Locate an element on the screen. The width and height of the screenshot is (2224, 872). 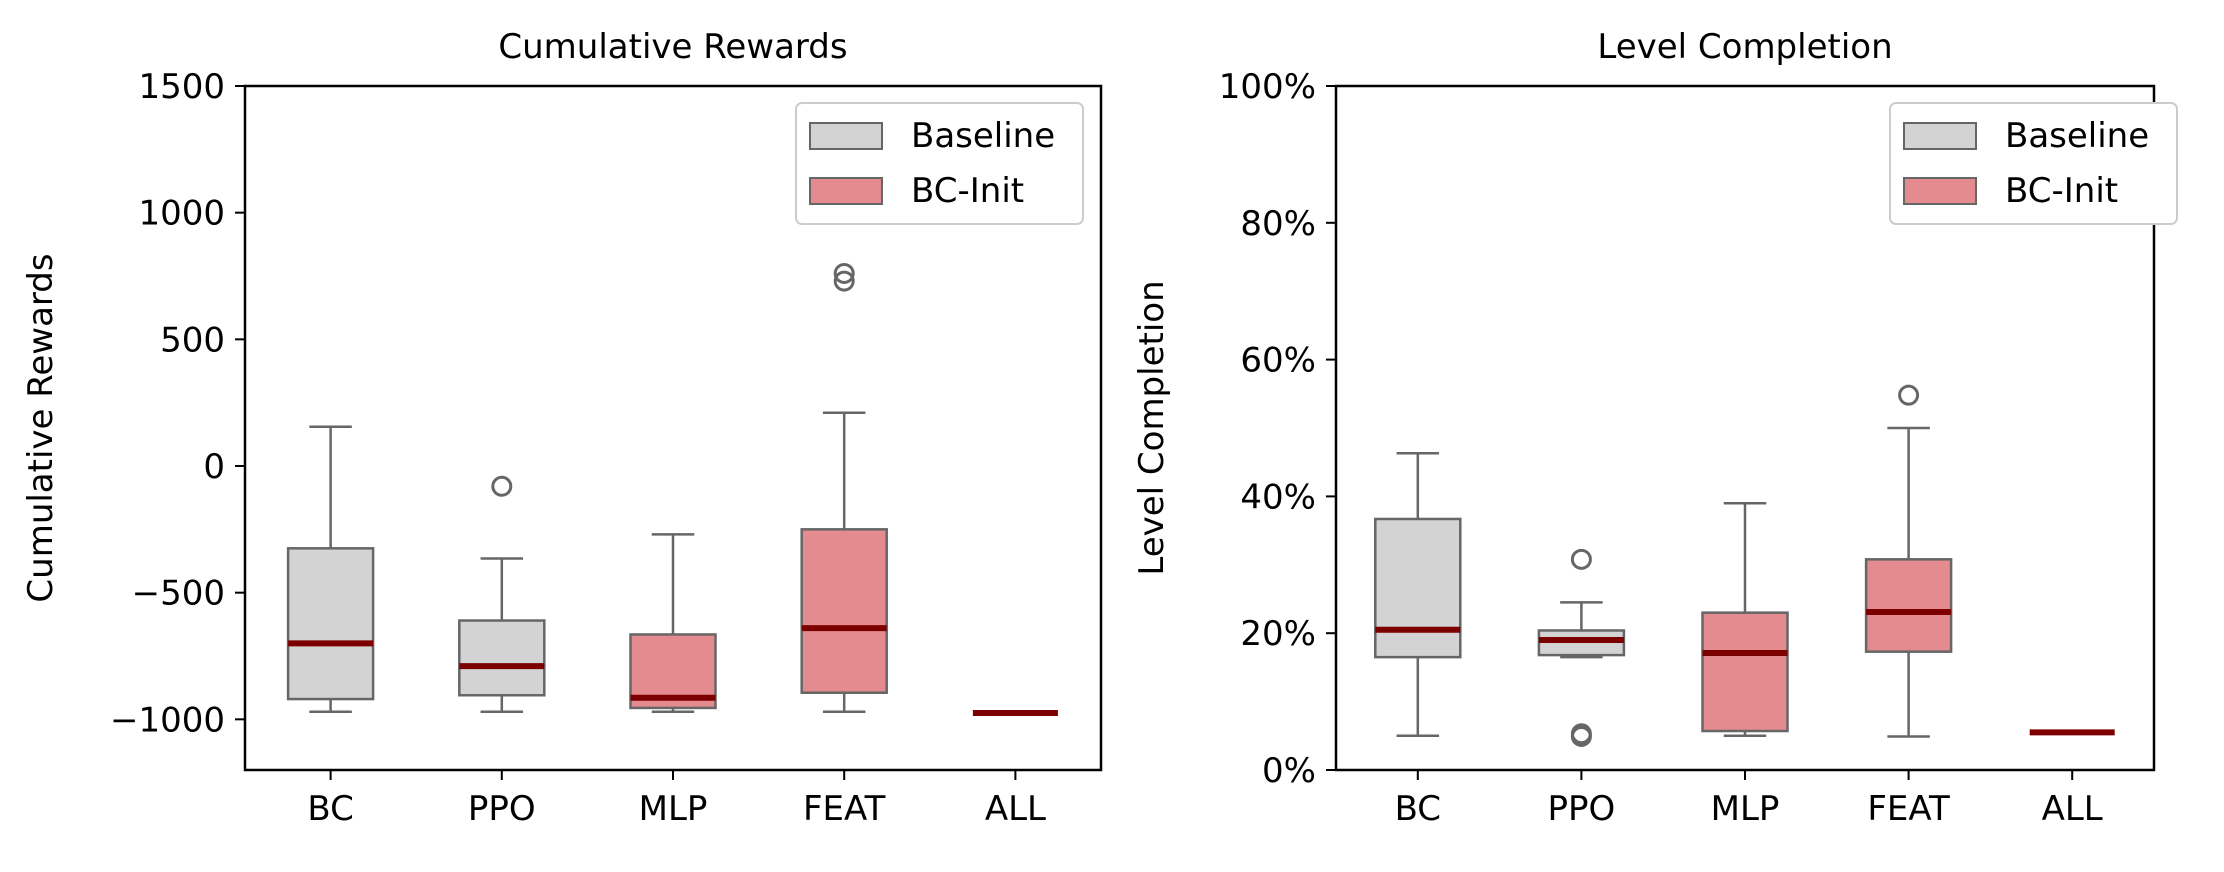
y-axis-label: Level Completion is located at coordinates (1152, 427).